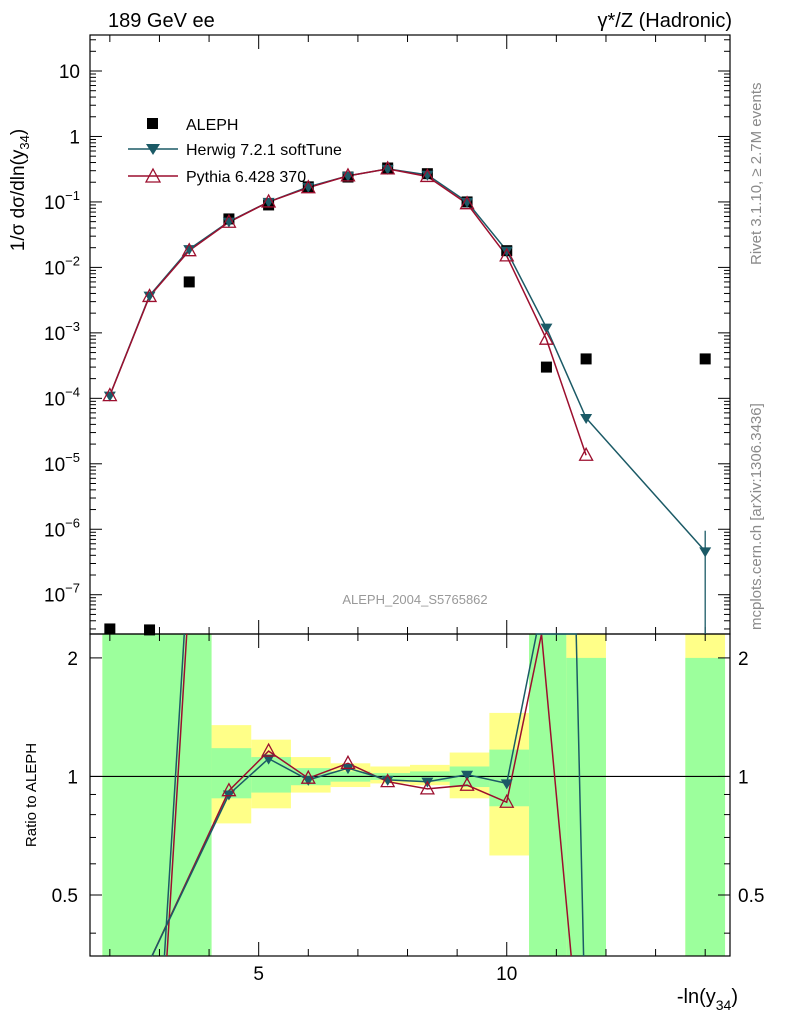 This screenshot has width=786, height=1024. What do you see at coordinates (72, 588) in the screenshot?
I see `y-tick-exponent: −7` at bounding box center [72, 588].